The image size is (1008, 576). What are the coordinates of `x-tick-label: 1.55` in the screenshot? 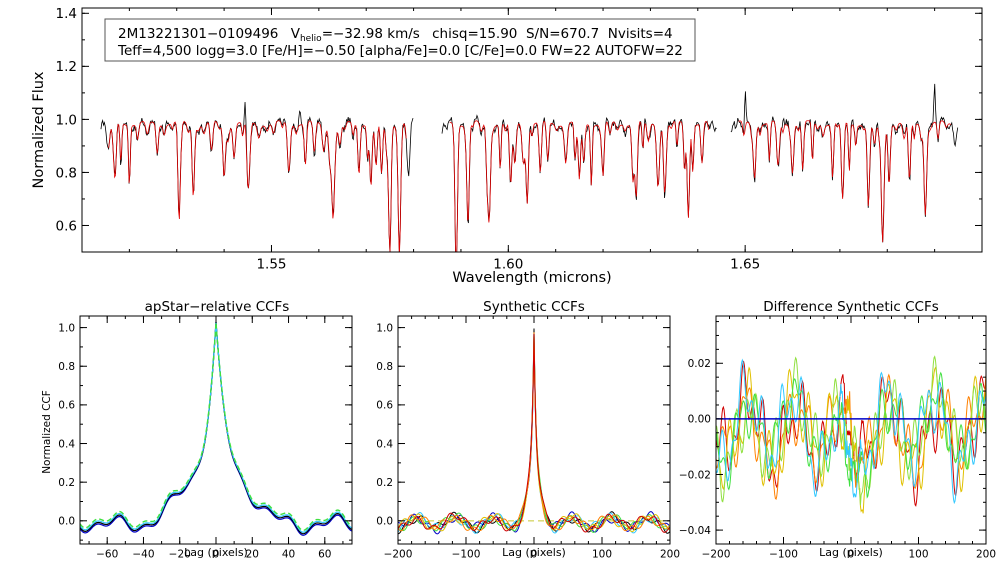 It's located at (271, 265).